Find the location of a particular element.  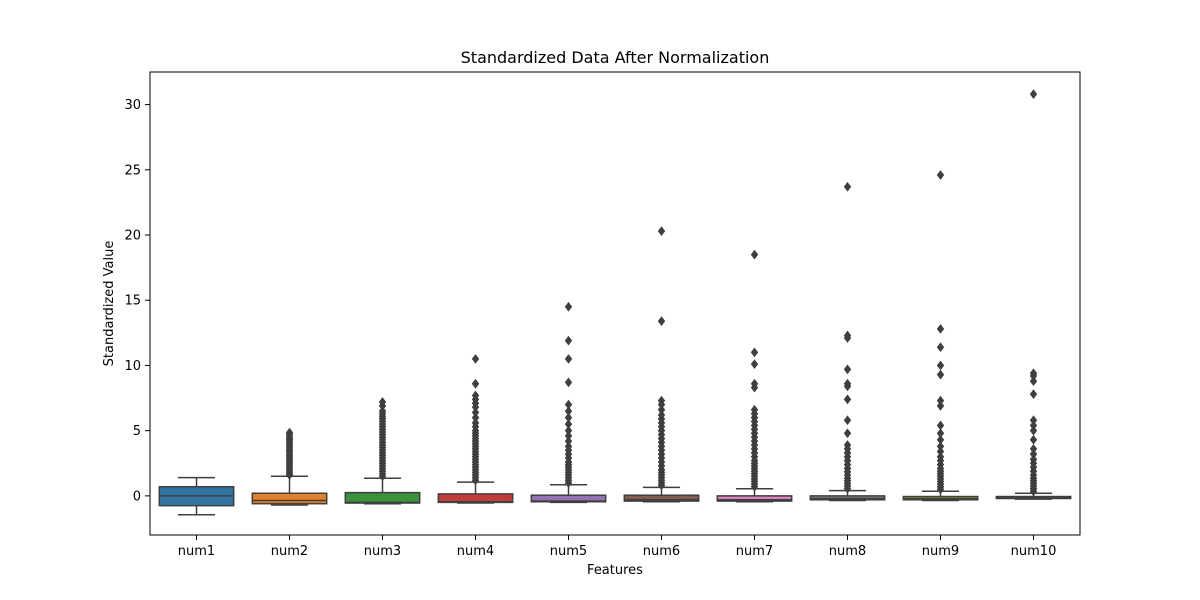

y-axis-ticks: 0 5 10 15 20 25 30 is located at coordinates (137, 301).